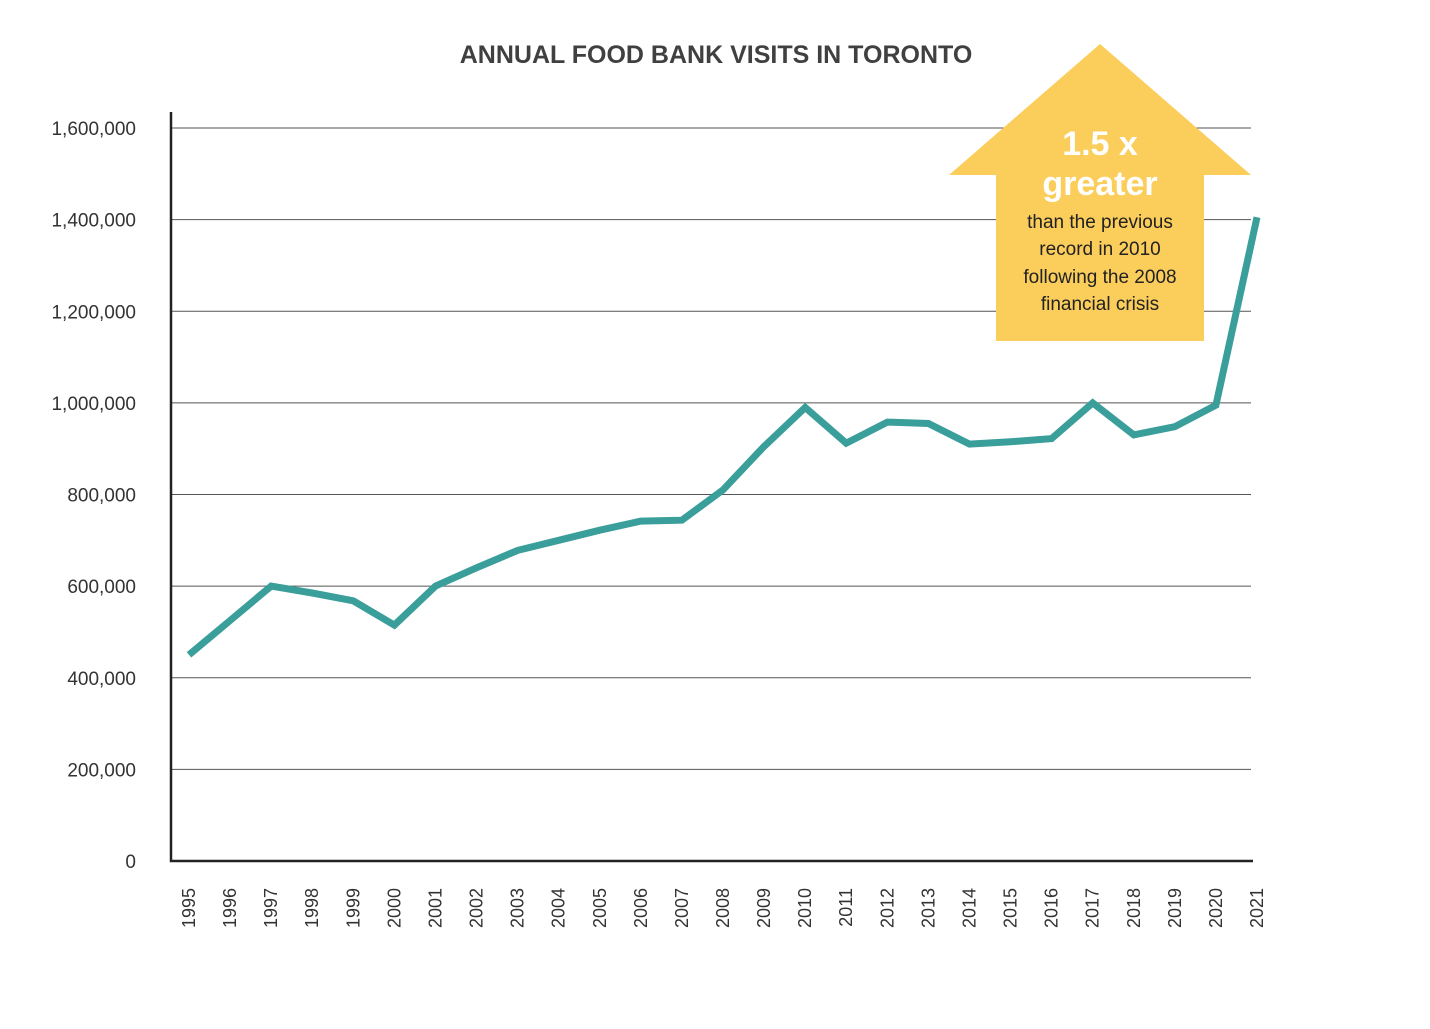 Image resolution: width=1430 pixels, height=1029 pixels. What do you see at coordinates (271, 908) in the screenshot?
I see `x-tick-label: 1997` at bounding box center [271, 908].